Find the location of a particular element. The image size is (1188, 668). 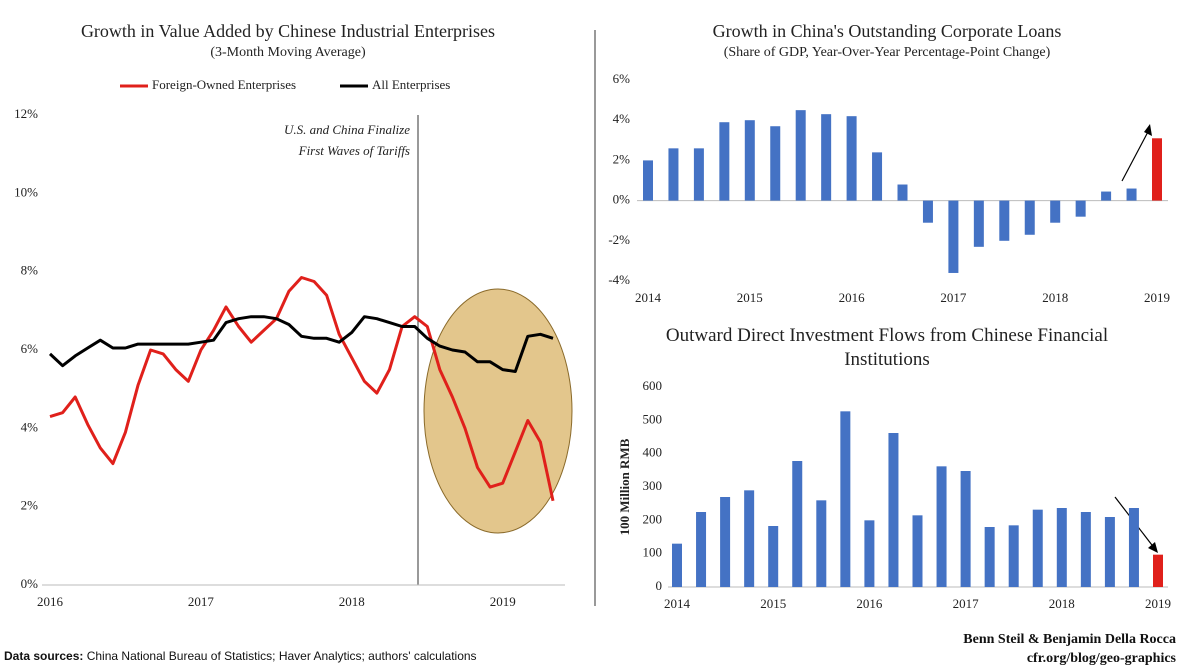

y-tick-label: -4% is located at coordinates (619, 279).